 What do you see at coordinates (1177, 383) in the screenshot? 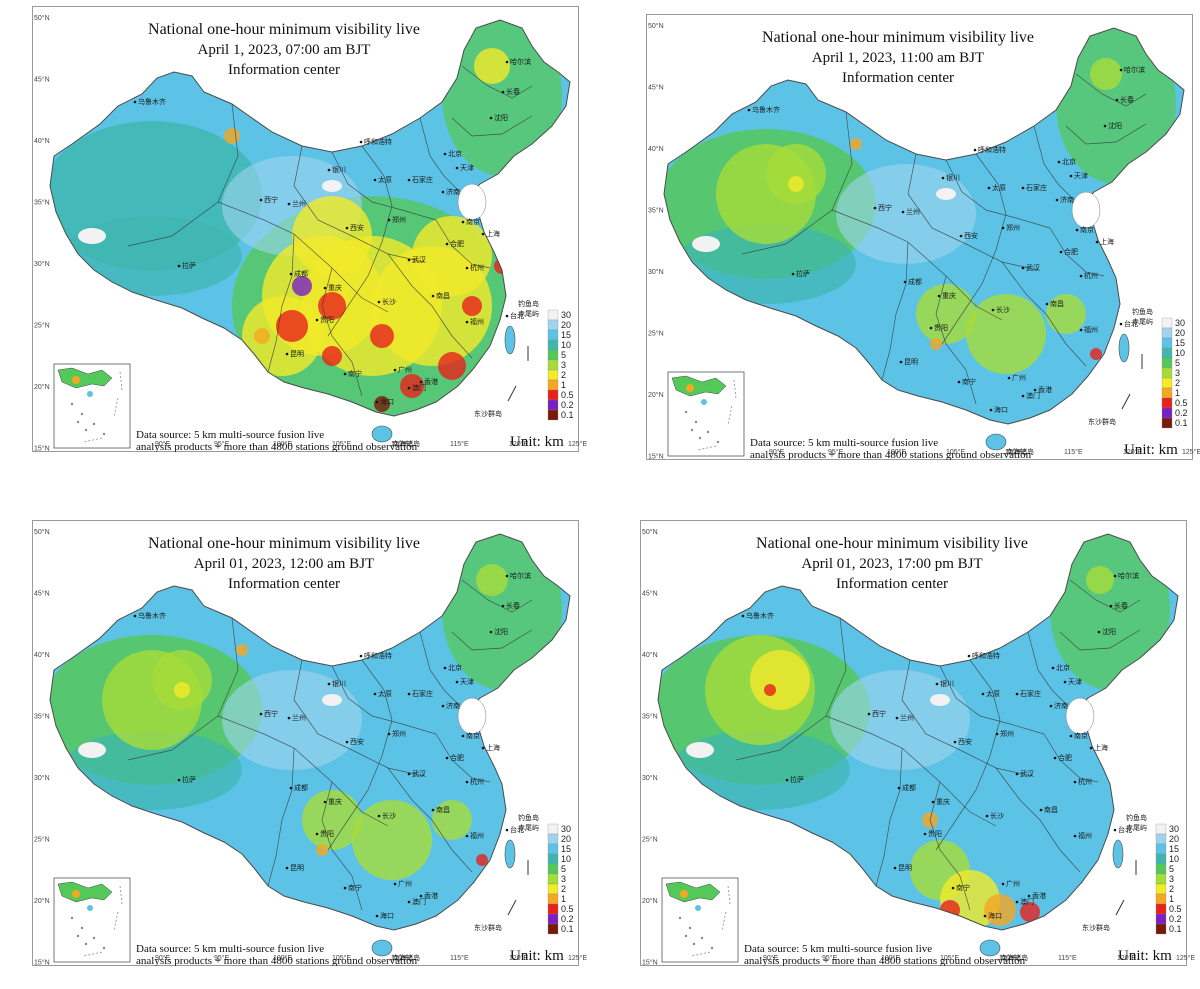
I see `legend-label: 2` at bounding box center [1177, 383].